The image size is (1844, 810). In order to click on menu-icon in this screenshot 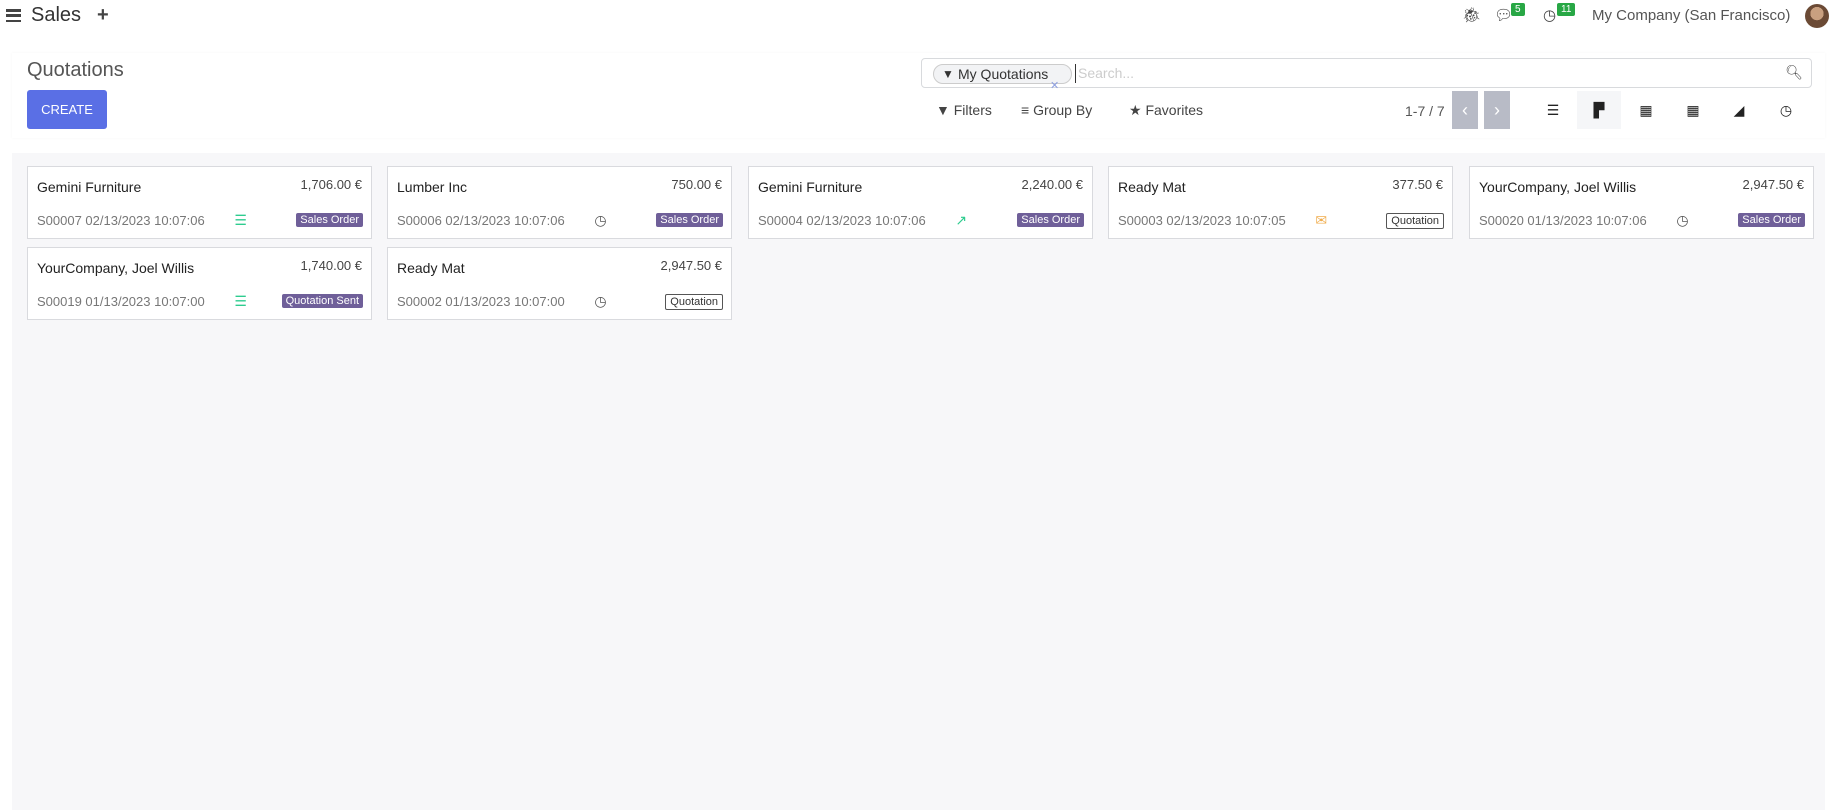, I will do `click(13, 15)`.